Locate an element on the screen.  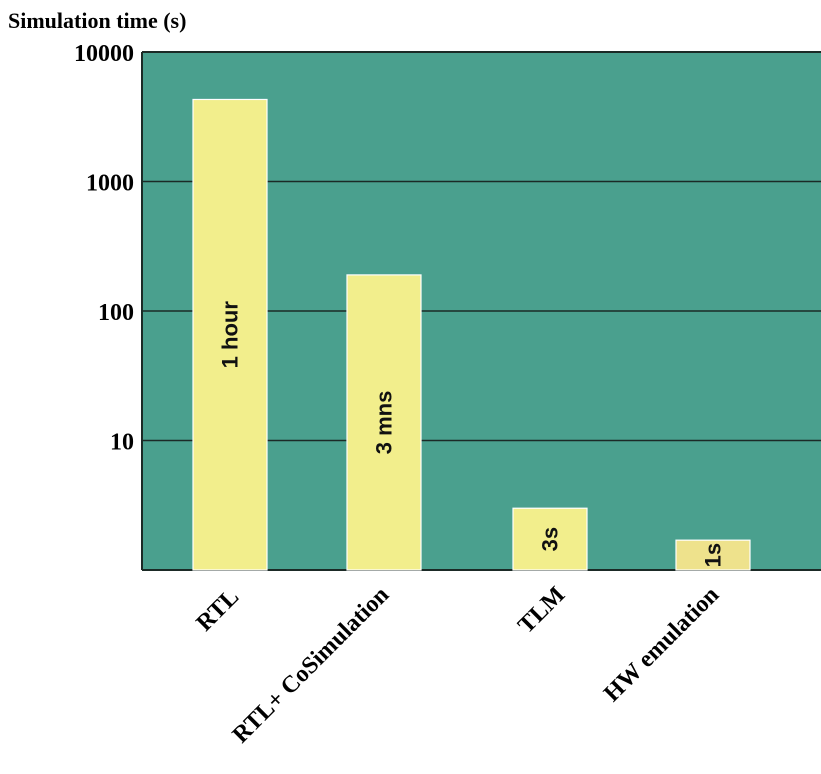
bar-label: 3 mns is located at coordinates (384, 423).